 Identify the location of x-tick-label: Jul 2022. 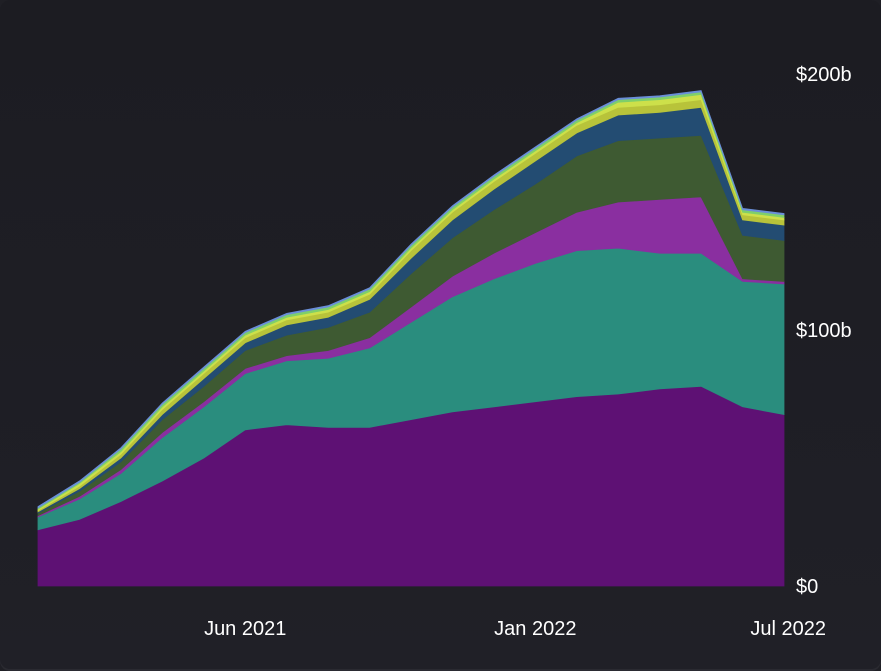
(788, 629).